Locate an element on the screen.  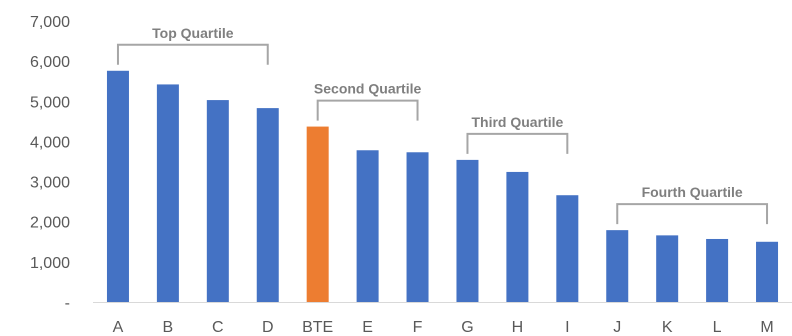
bar-j is located at coordinates (617, 266).